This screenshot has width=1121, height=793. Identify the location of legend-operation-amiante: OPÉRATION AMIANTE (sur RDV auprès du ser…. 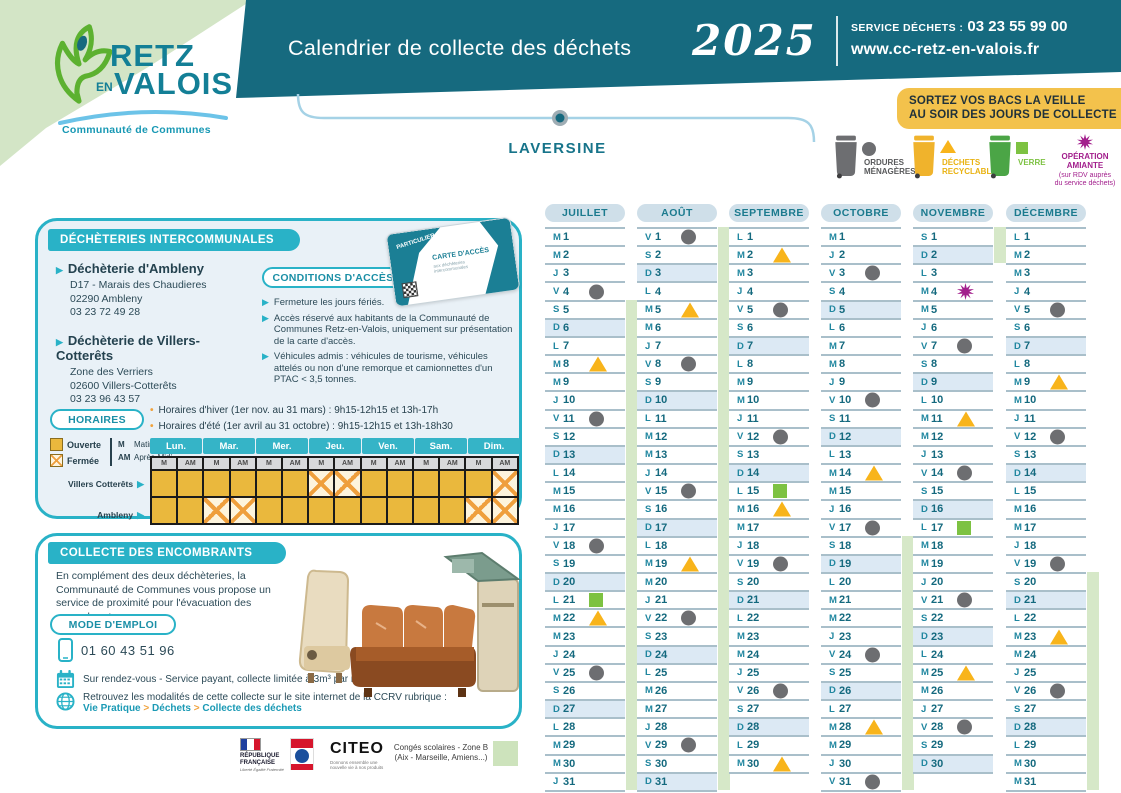
(1084, 166).